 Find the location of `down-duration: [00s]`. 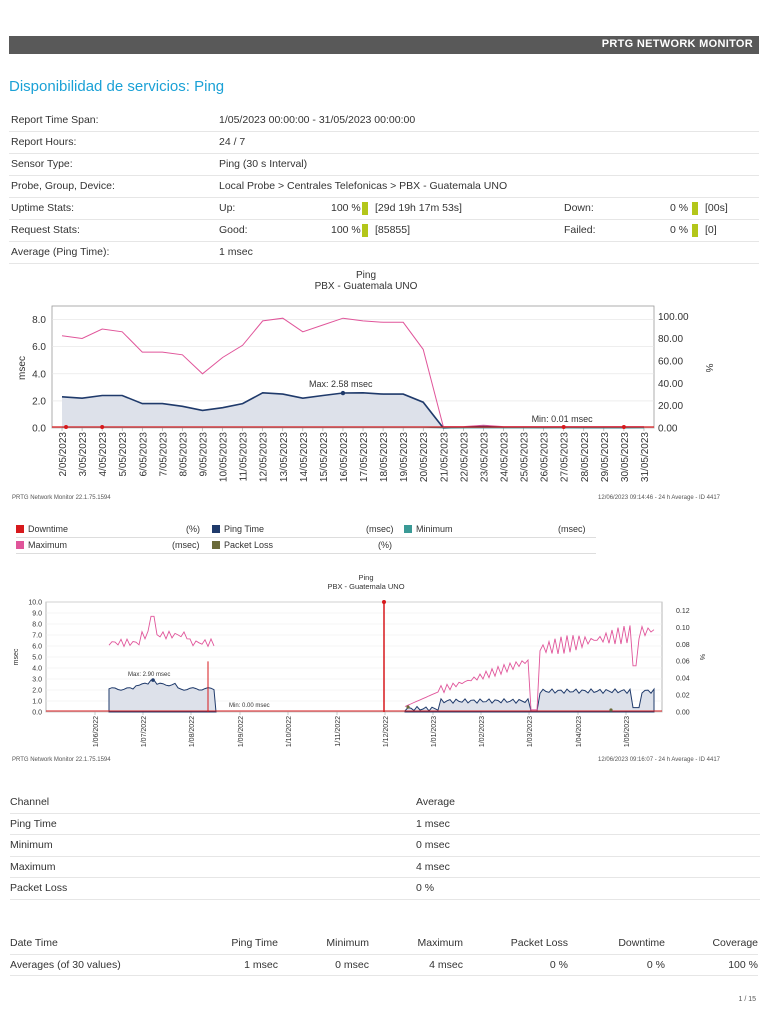

down-duration: [00s] is located at coordinates (716, 208).